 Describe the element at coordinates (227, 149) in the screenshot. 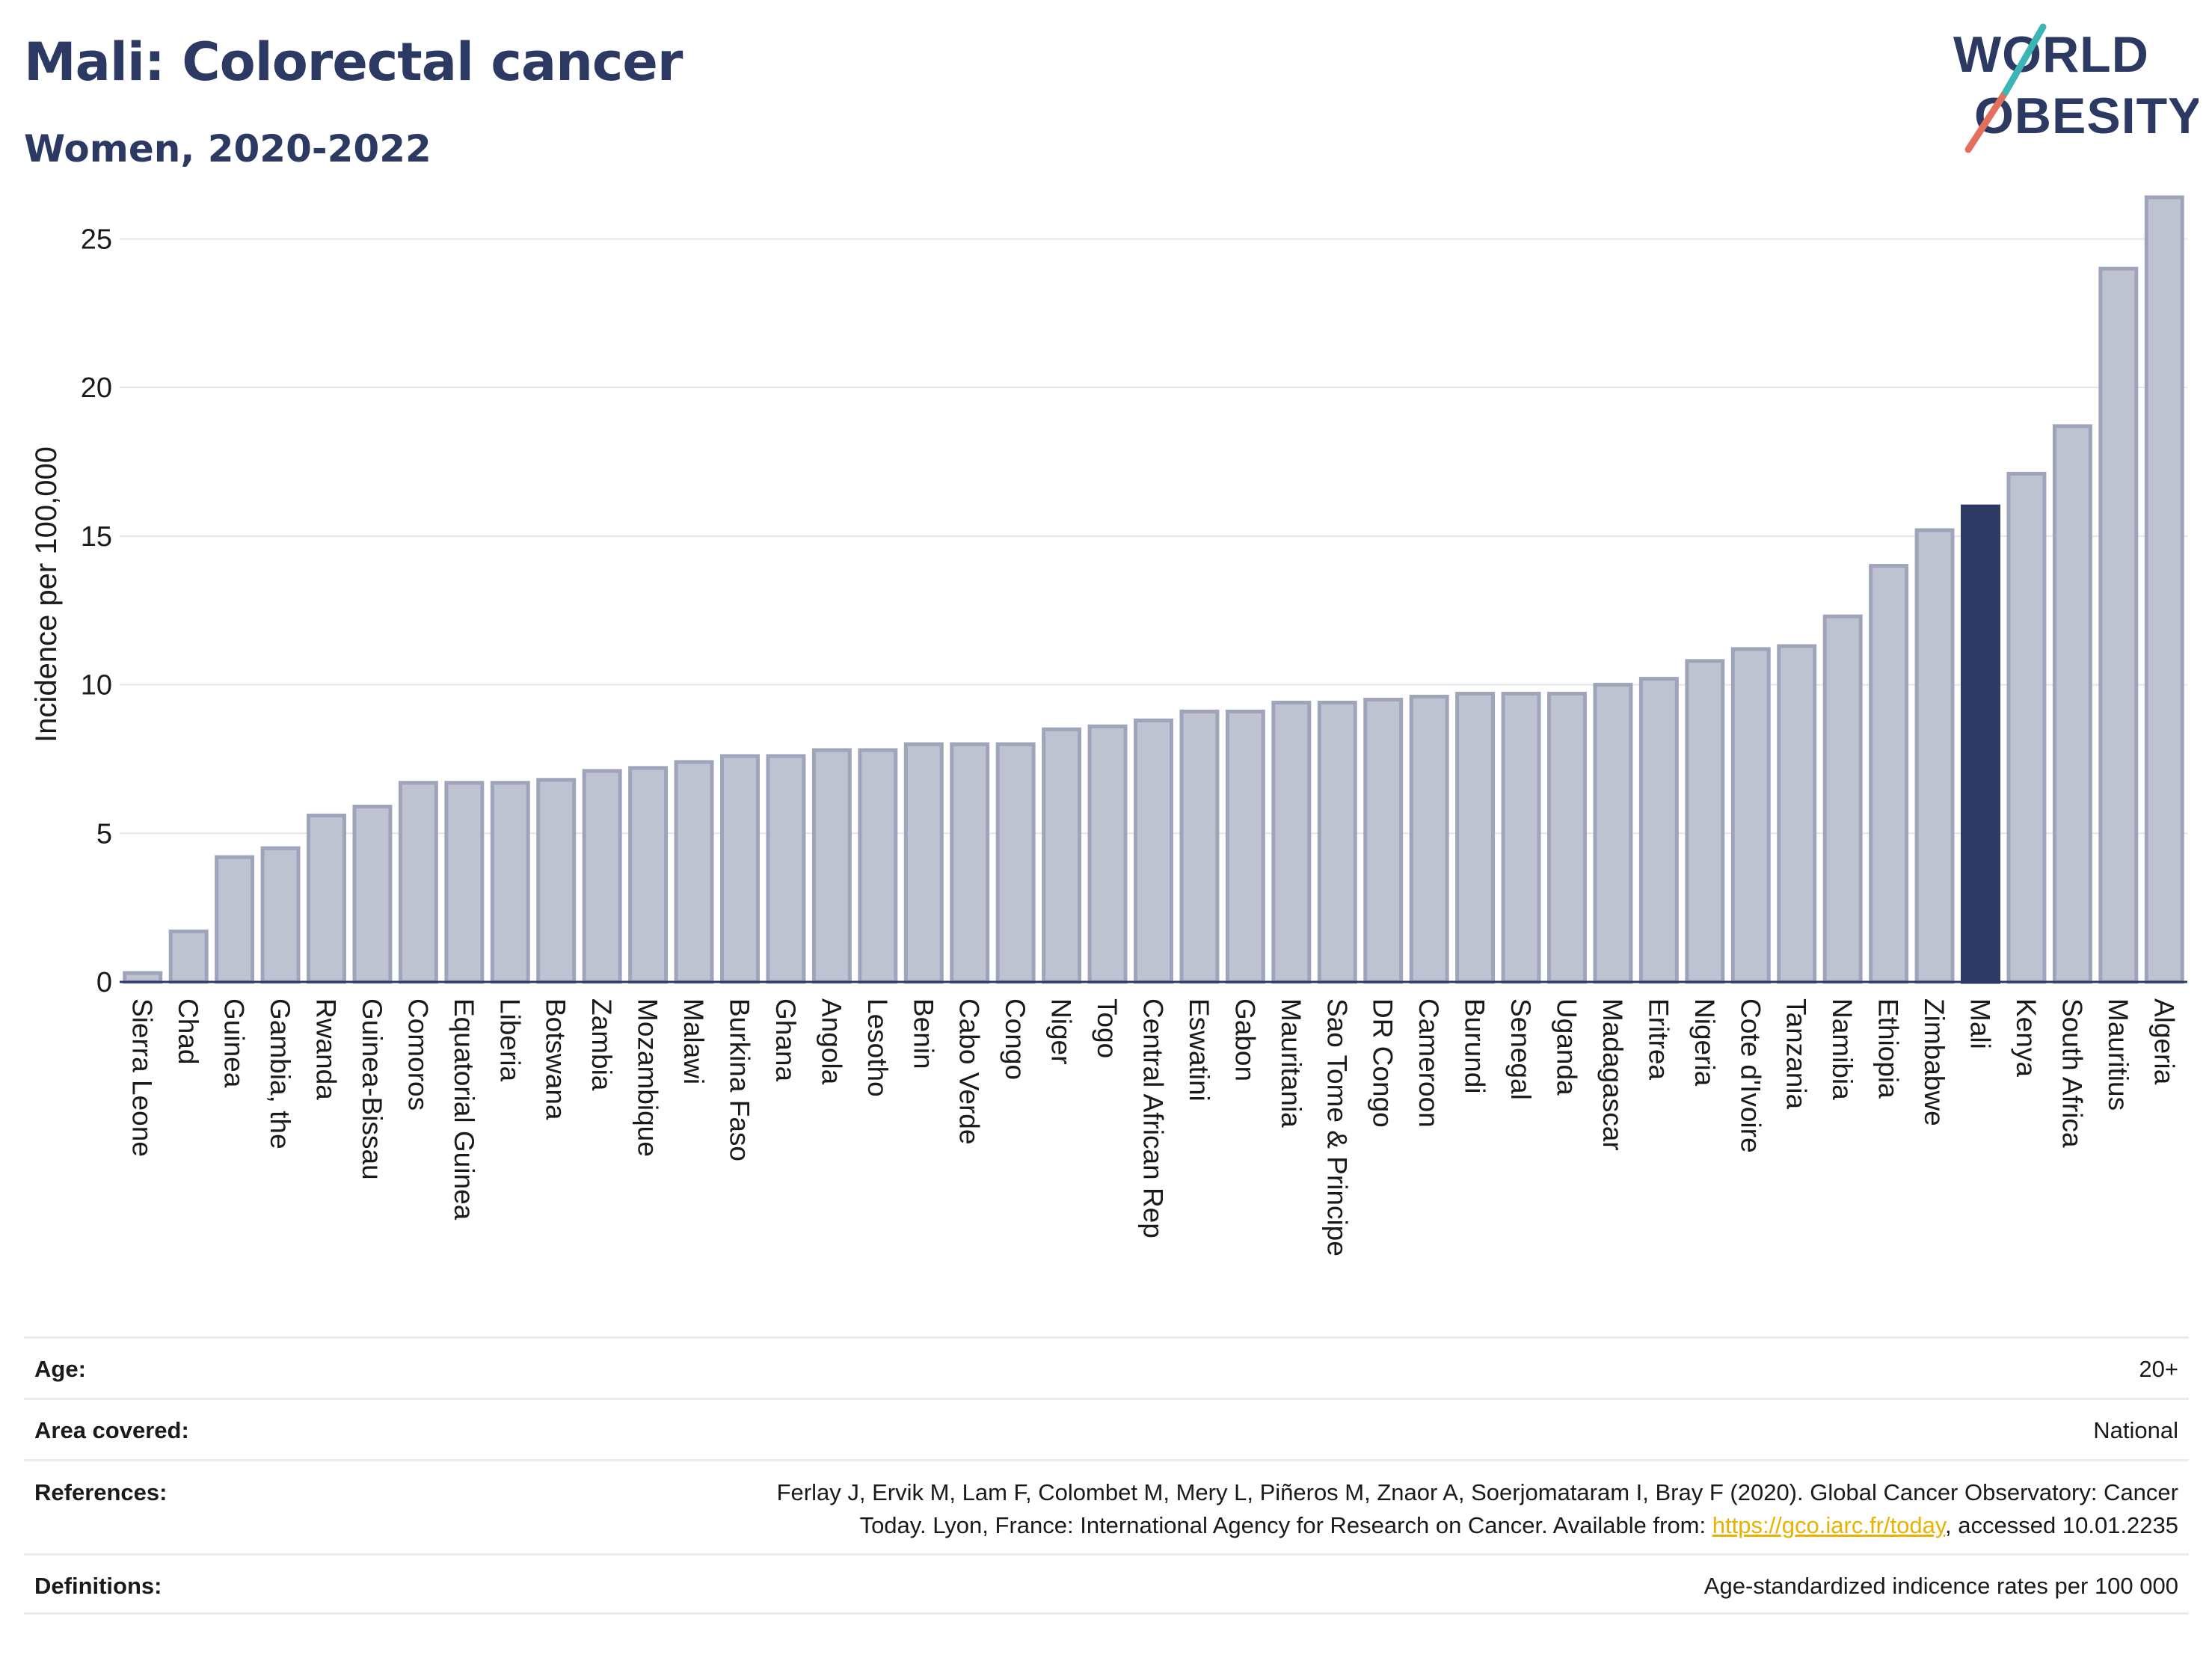

I see `chart-subtitle: Women, 2020-2022` at that location.